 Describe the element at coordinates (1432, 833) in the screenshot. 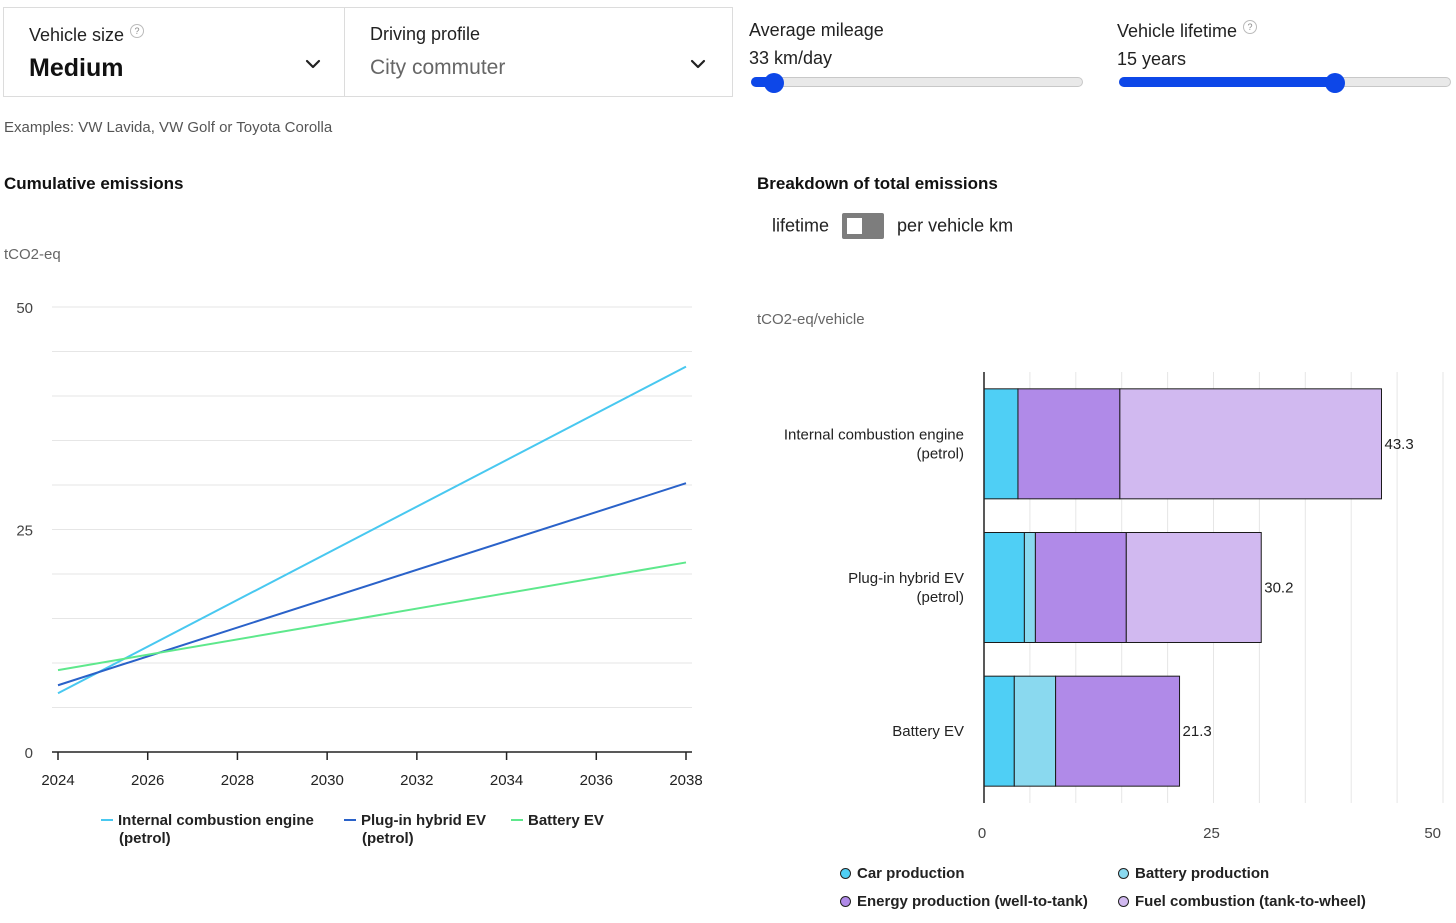

I see `x-tick-label: 50` at that location.